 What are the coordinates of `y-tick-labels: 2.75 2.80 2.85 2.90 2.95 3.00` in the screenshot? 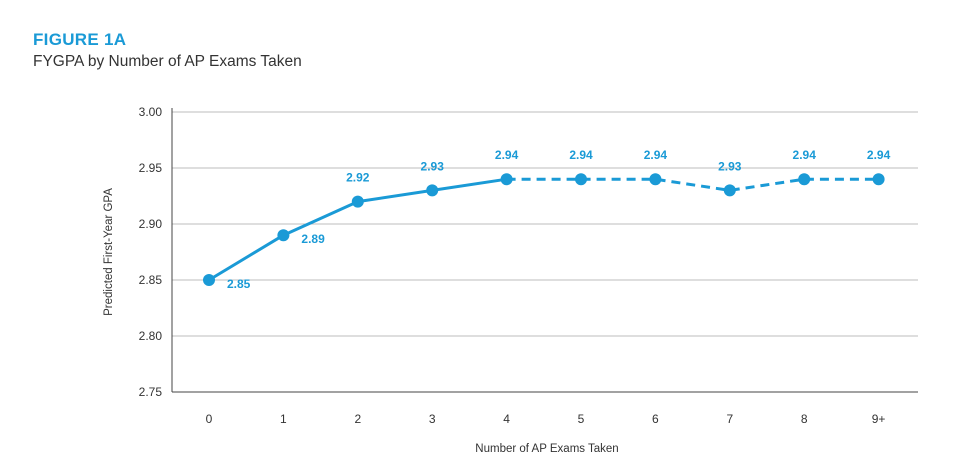 It's located at (151, 252).